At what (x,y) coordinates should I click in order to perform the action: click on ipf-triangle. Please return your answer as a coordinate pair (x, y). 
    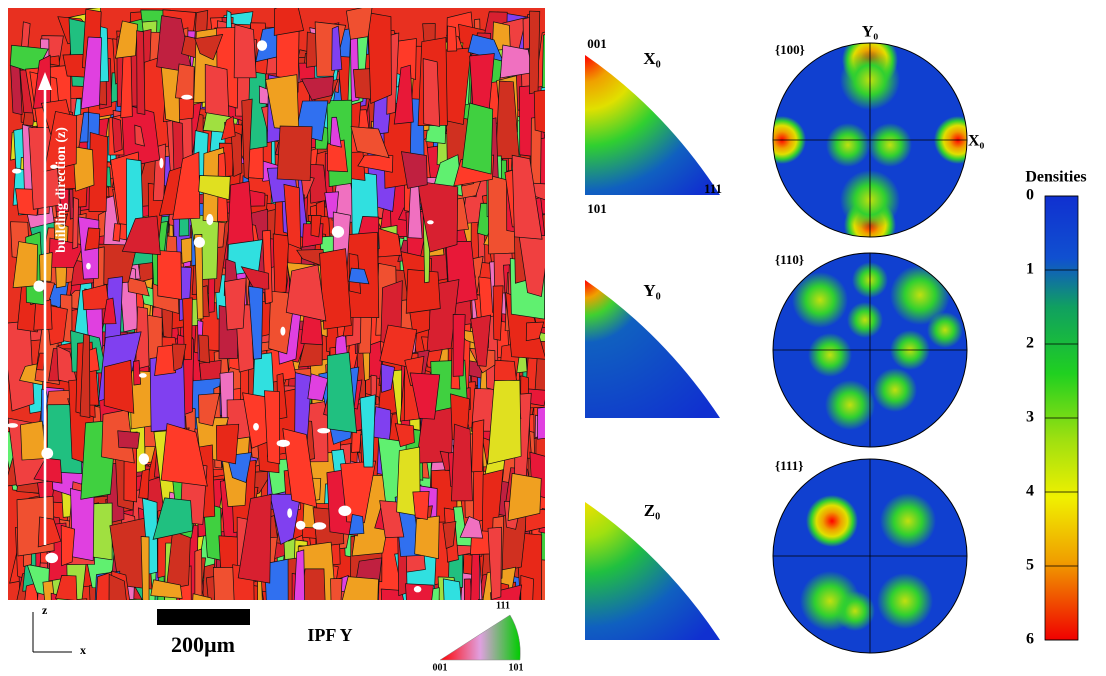
    Looking at the image, I should click on (652, 571).